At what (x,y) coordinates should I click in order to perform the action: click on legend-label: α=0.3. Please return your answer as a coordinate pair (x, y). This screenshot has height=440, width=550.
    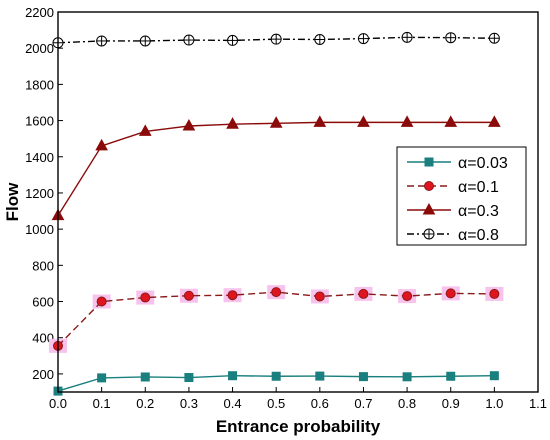
    Looking at the image, I should click on (478, 211).